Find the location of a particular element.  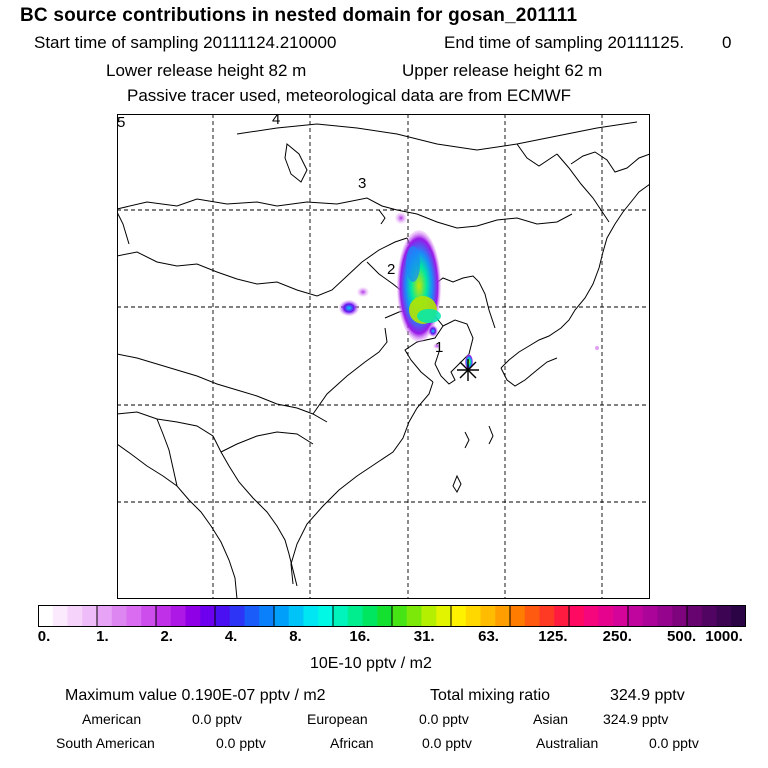

colorbar-tick-label: 500. is located at coordinates (682, 636).